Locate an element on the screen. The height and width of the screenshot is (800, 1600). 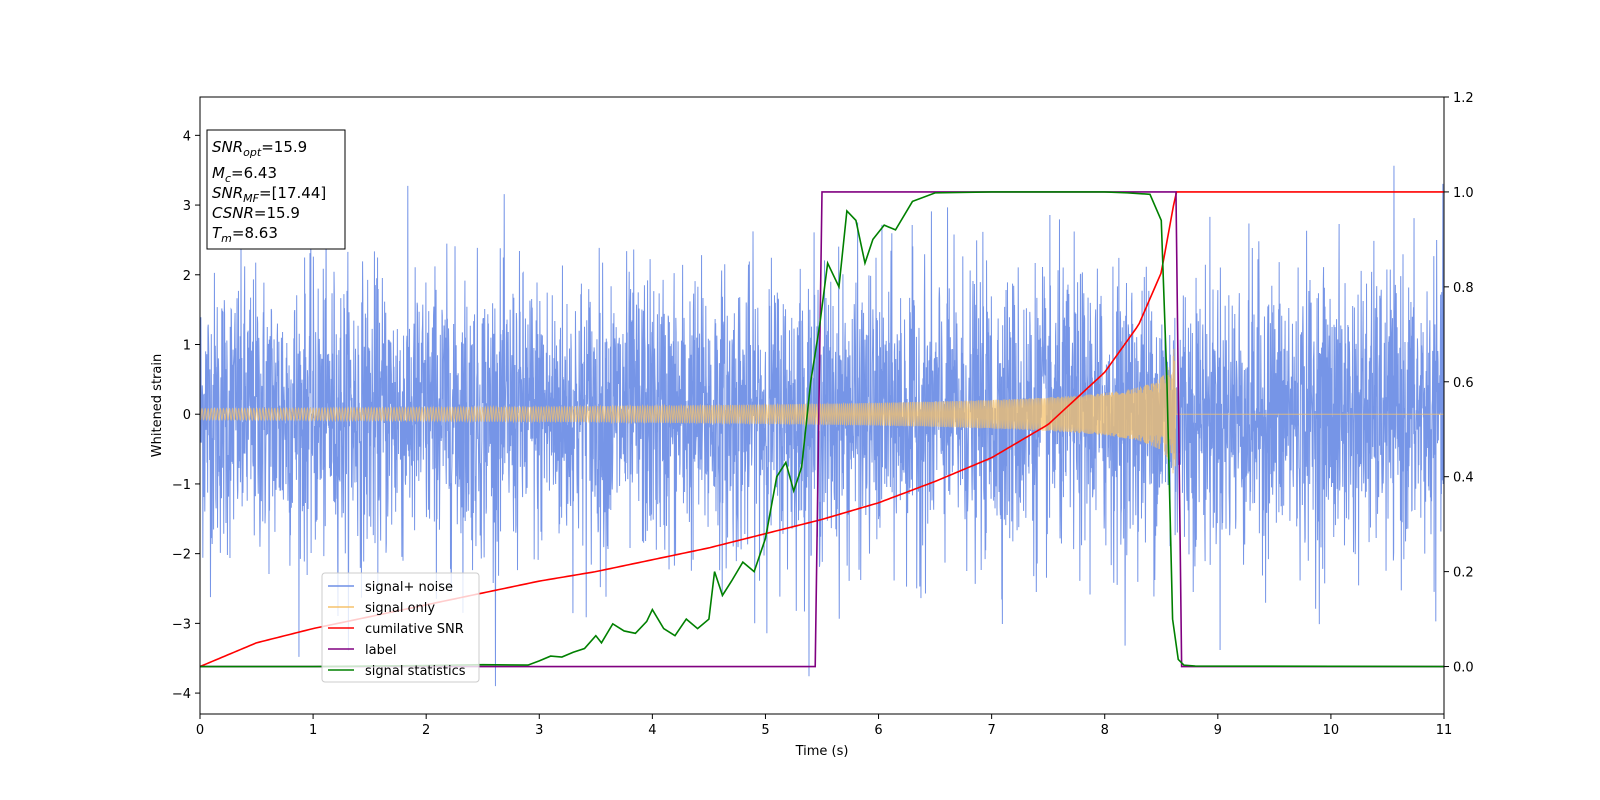
info-box-frame is located at coordinates (276, 189).